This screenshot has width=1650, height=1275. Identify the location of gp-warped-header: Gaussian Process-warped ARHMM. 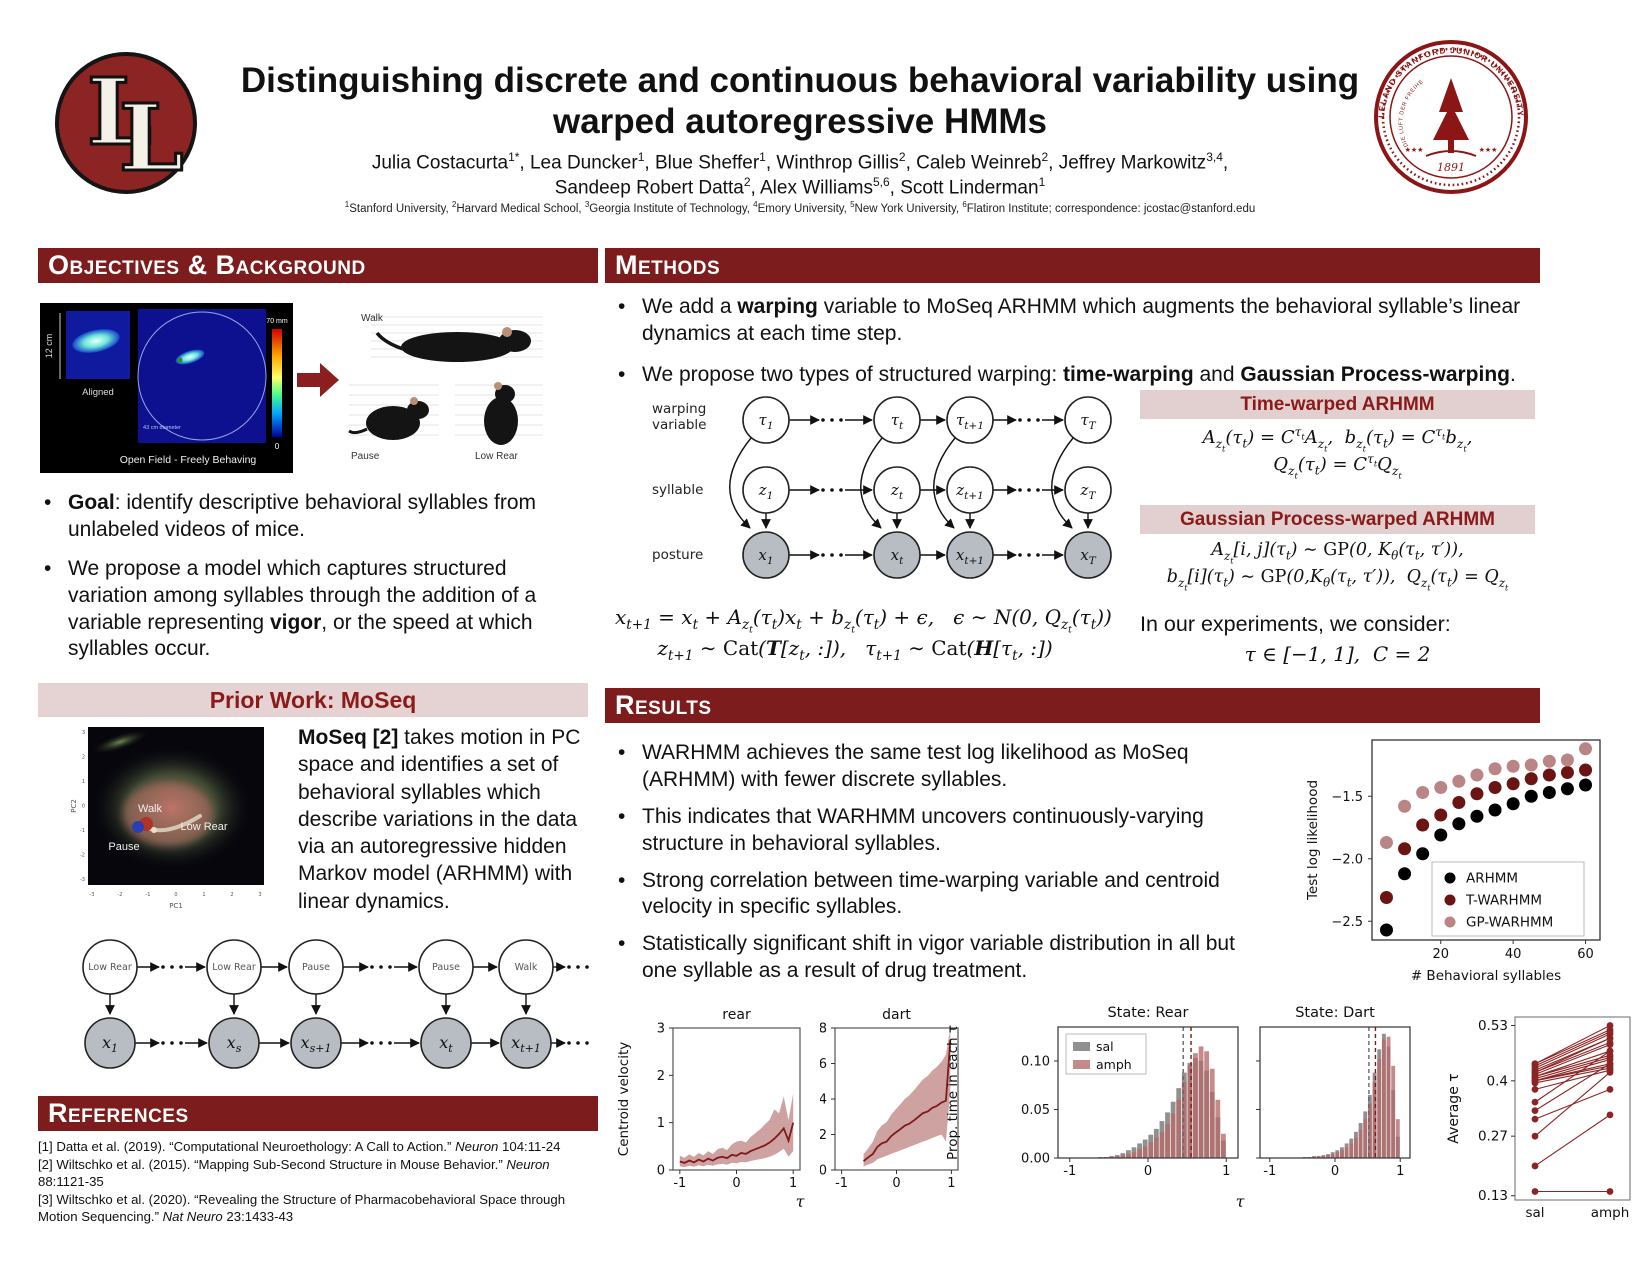
(1337, 519).